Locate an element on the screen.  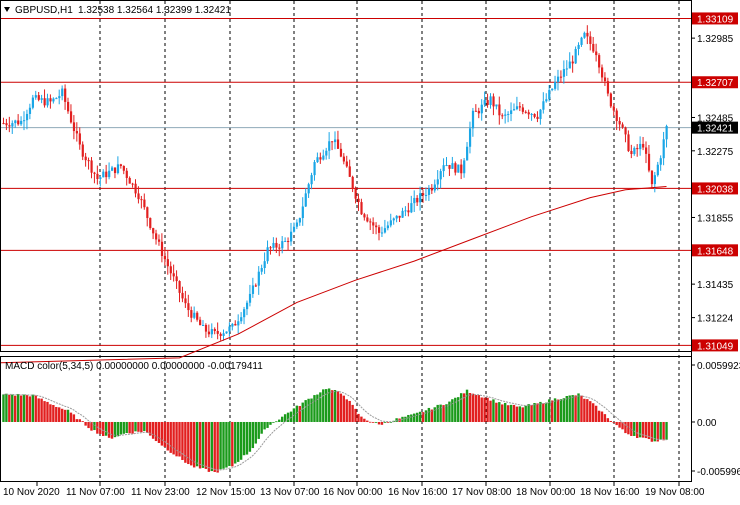
macd-signal-line is located at coordinates (335, 430).